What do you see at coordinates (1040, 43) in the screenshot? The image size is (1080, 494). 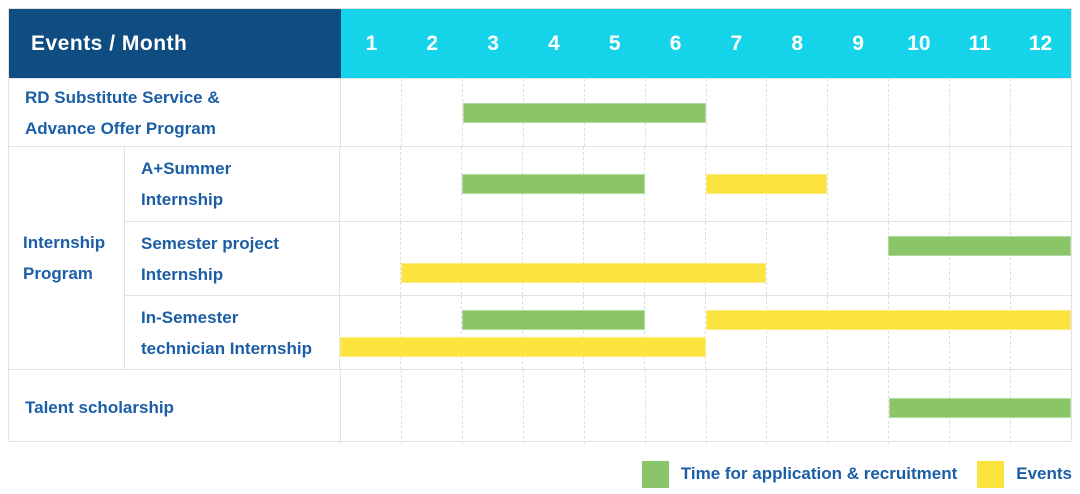 I see `month-header-cell: 12` at bounding box center [1040, 43].